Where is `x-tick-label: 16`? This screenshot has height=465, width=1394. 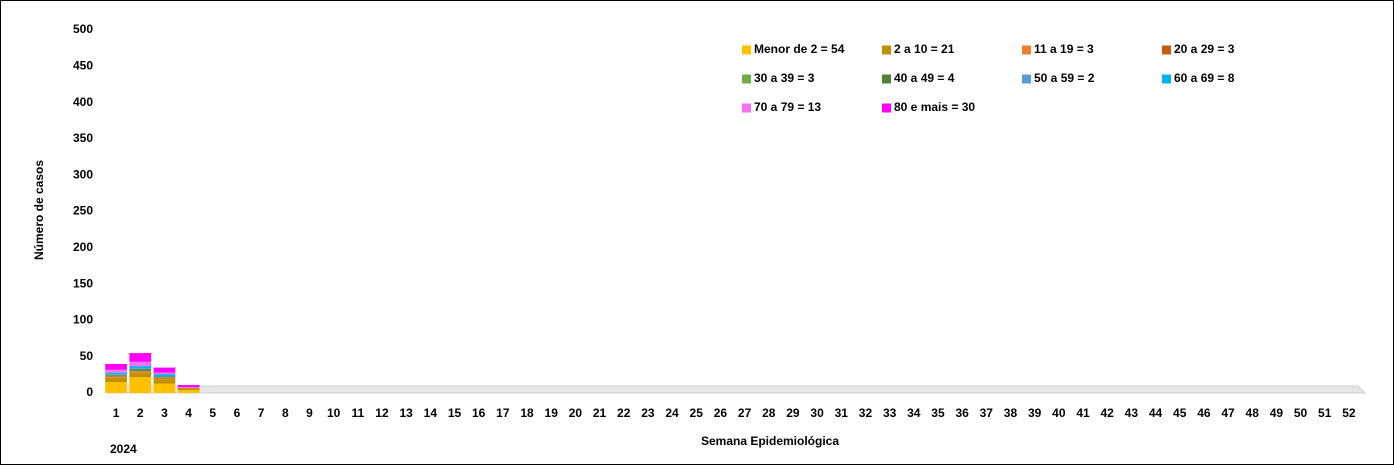 x-tick-label: 16 is located at coordinates (479, 413).